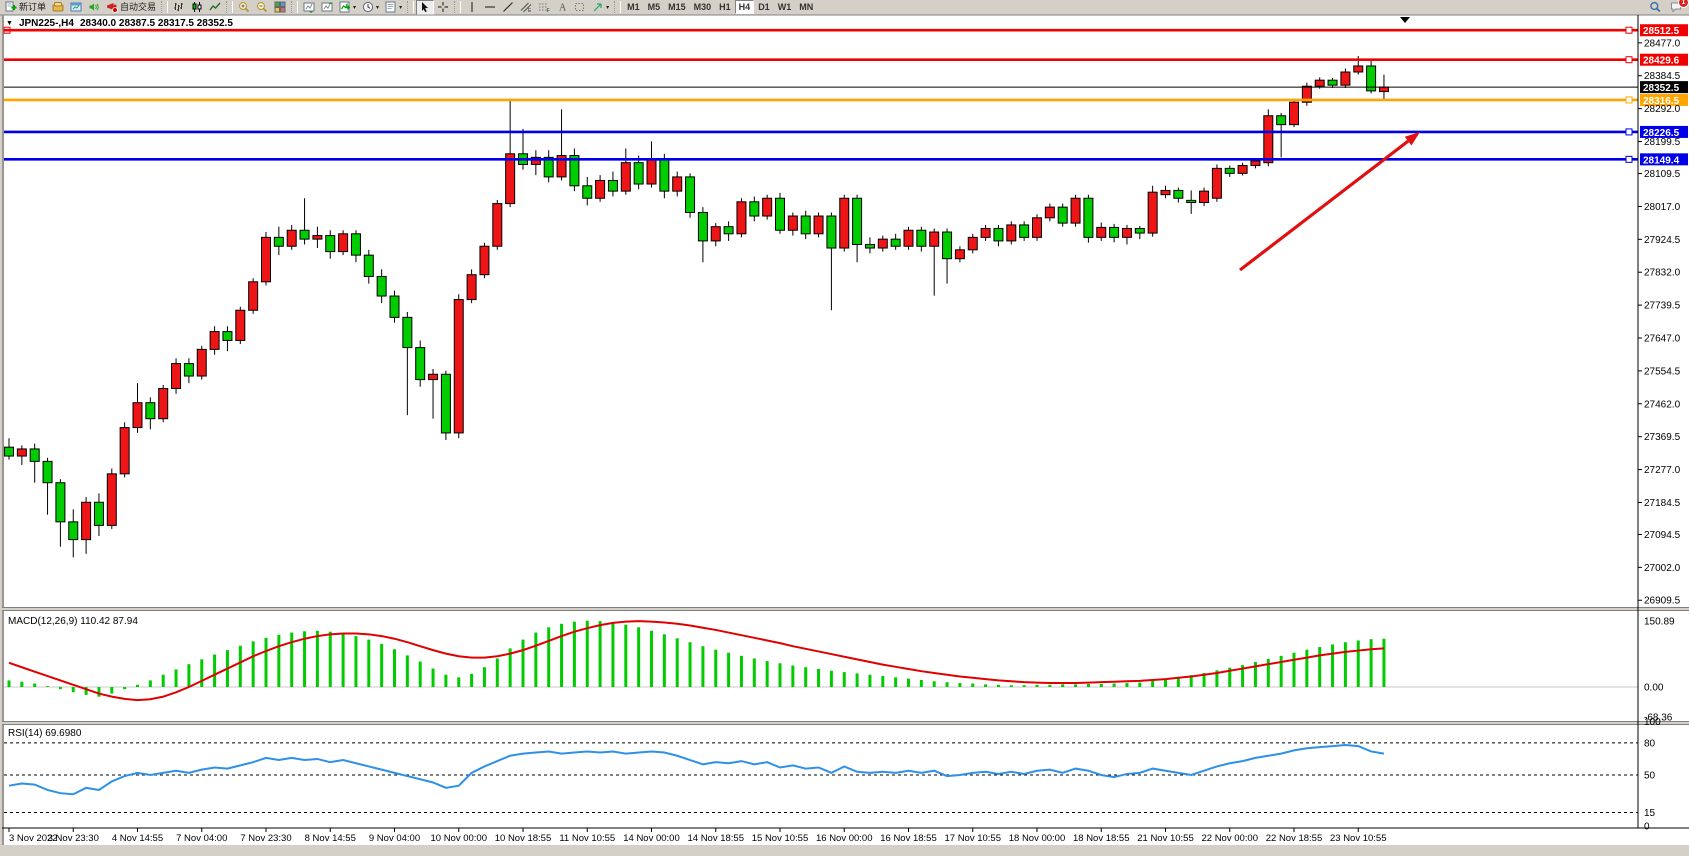  I want to click on svg-text: A, so click(563, 8).